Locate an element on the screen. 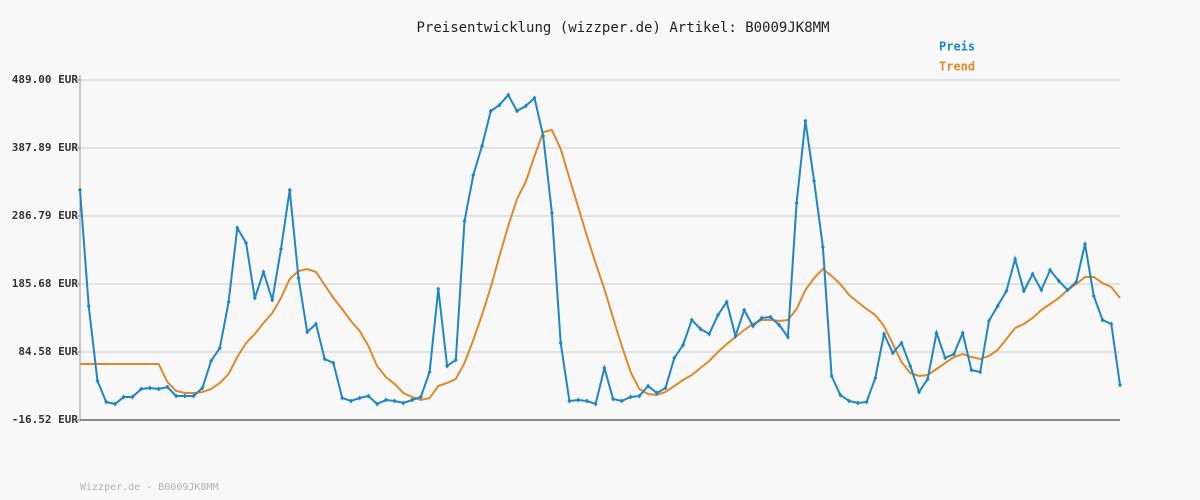  legend-label: Trend is located at coordinates (957, 67).